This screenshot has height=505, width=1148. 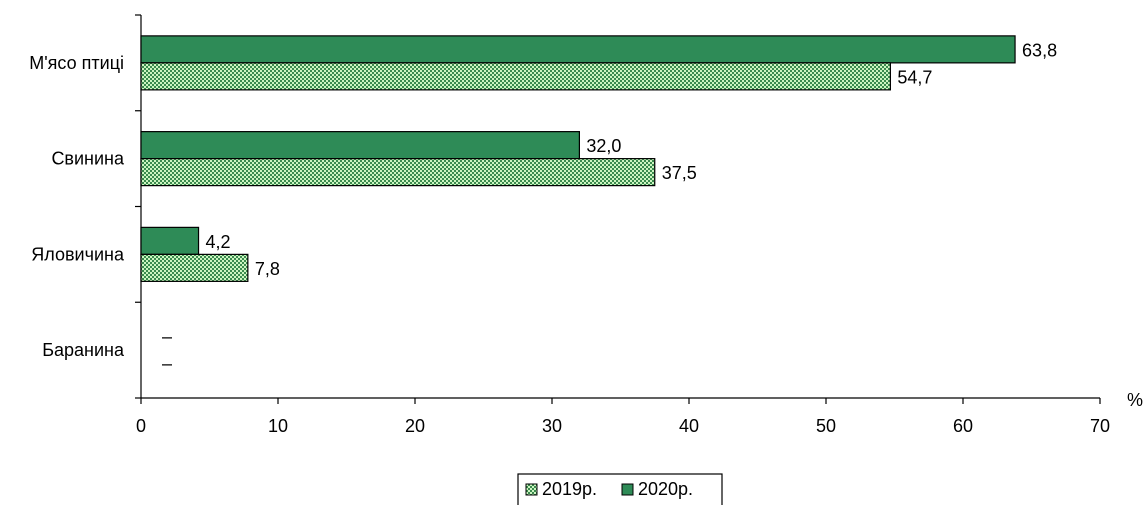 I want to click on x-axis-unit-label: %, so click(x=1135, y=400).